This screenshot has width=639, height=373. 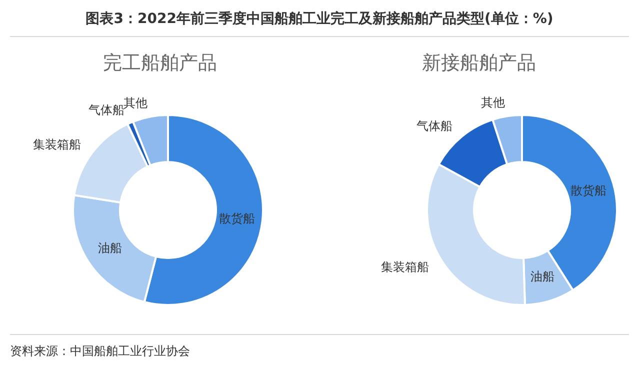 I want to click on text: 资料来源：中国船舶工业行业协会, so click(x=100, y=351).